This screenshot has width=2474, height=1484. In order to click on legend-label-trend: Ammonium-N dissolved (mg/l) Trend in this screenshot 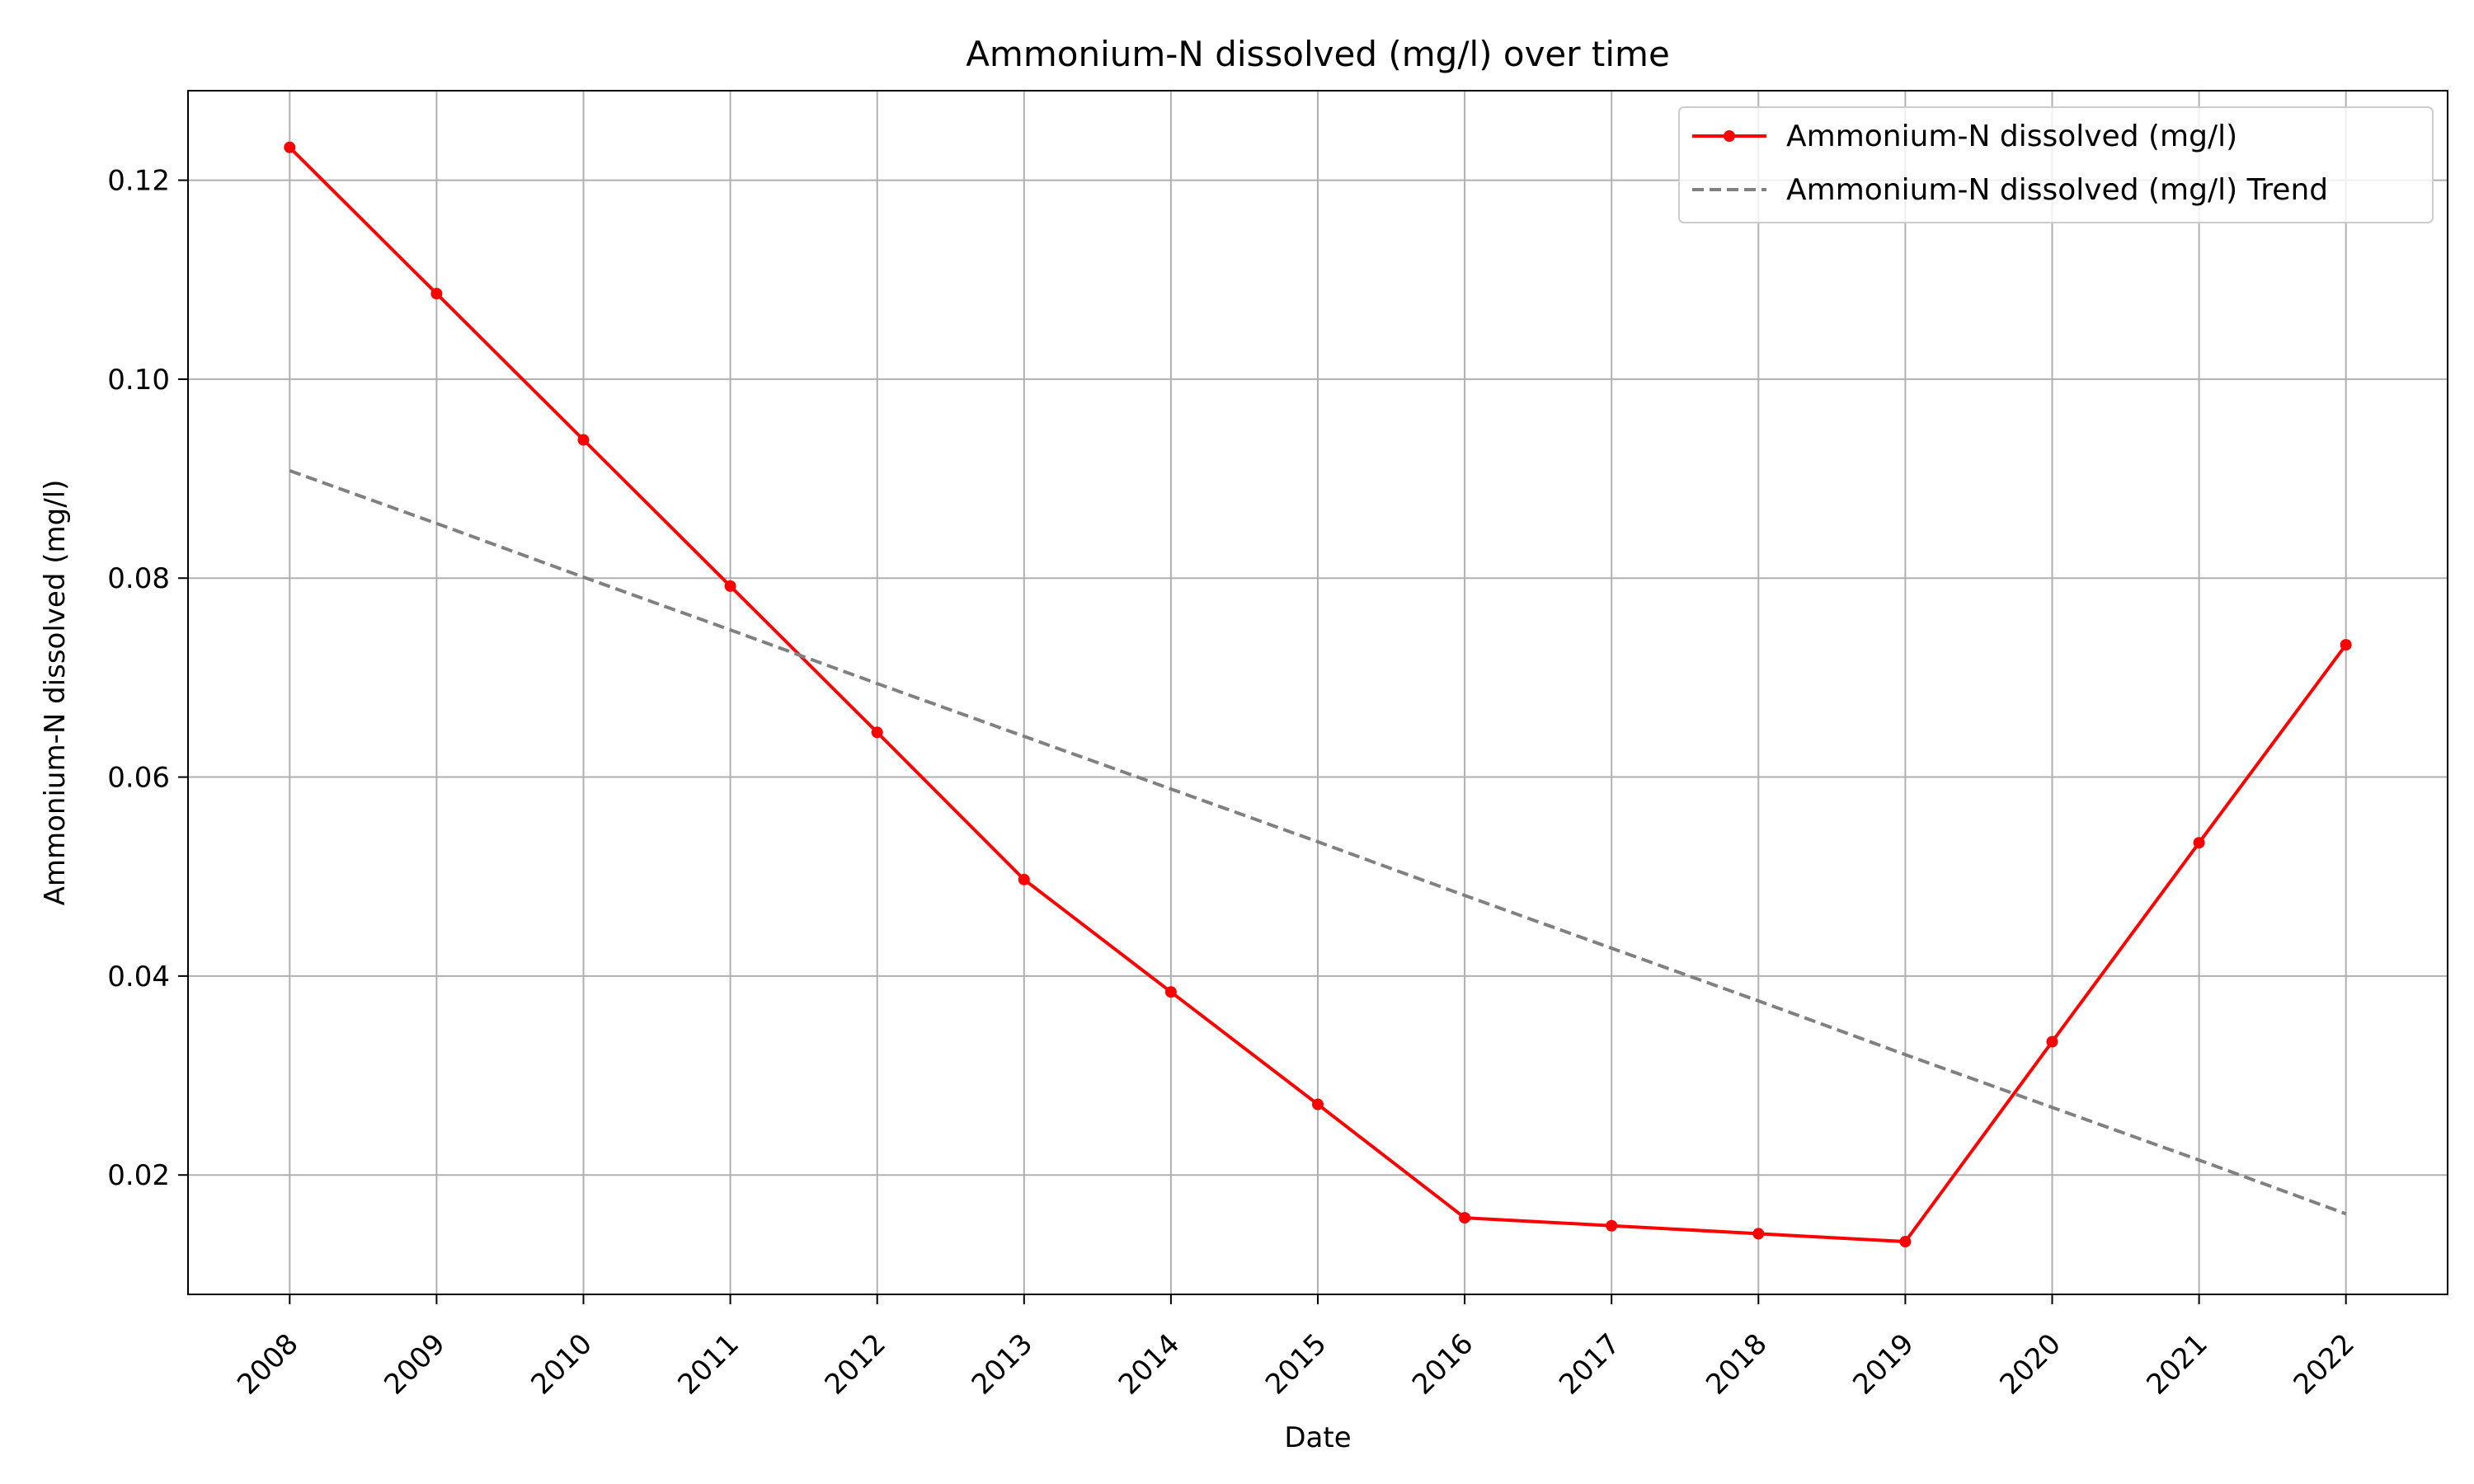, I will do `click(2057, 190)`.